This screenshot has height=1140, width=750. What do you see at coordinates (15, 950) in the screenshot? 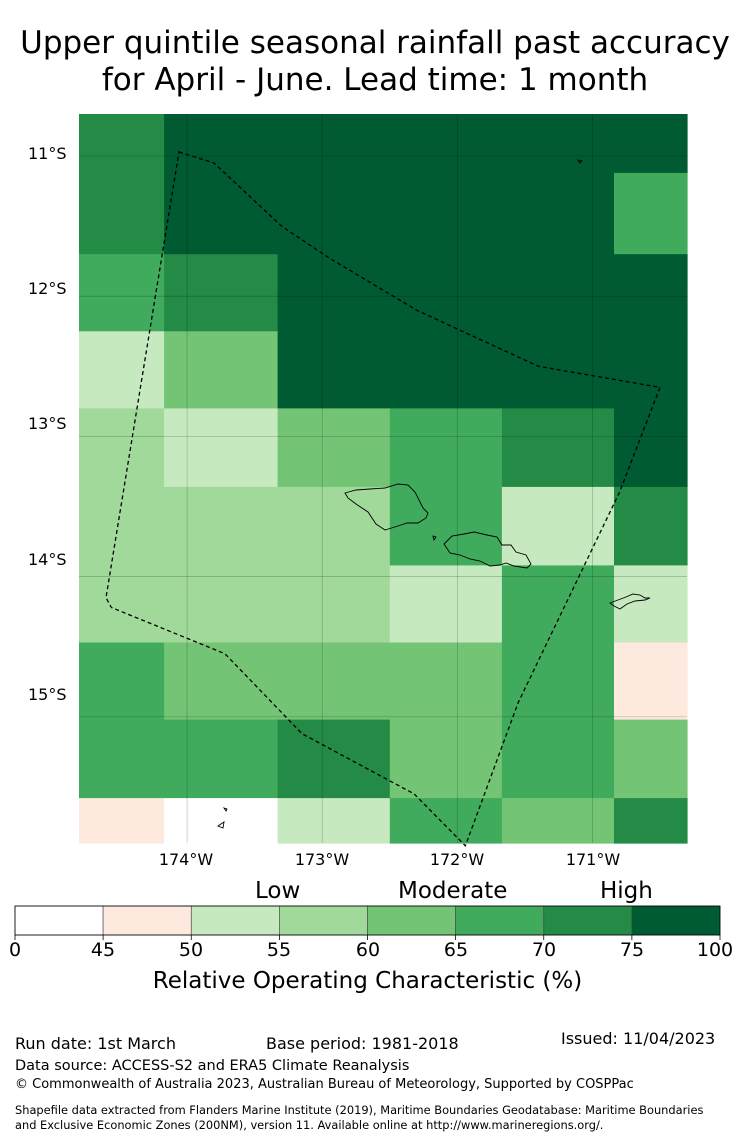
I see `colorbar-tick-0: 0` at bounding box center [15, 950].